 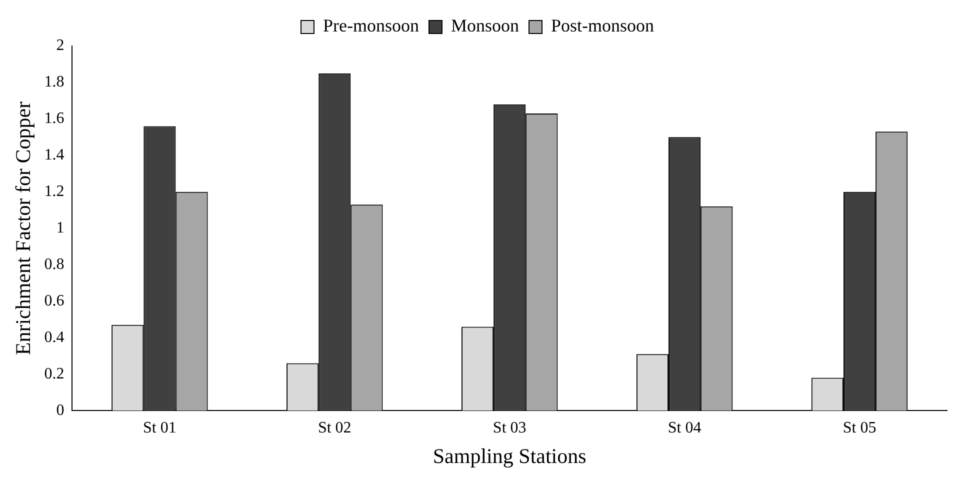 I want to click on y-tick-label: 0.4, so click(x=54, y=337).